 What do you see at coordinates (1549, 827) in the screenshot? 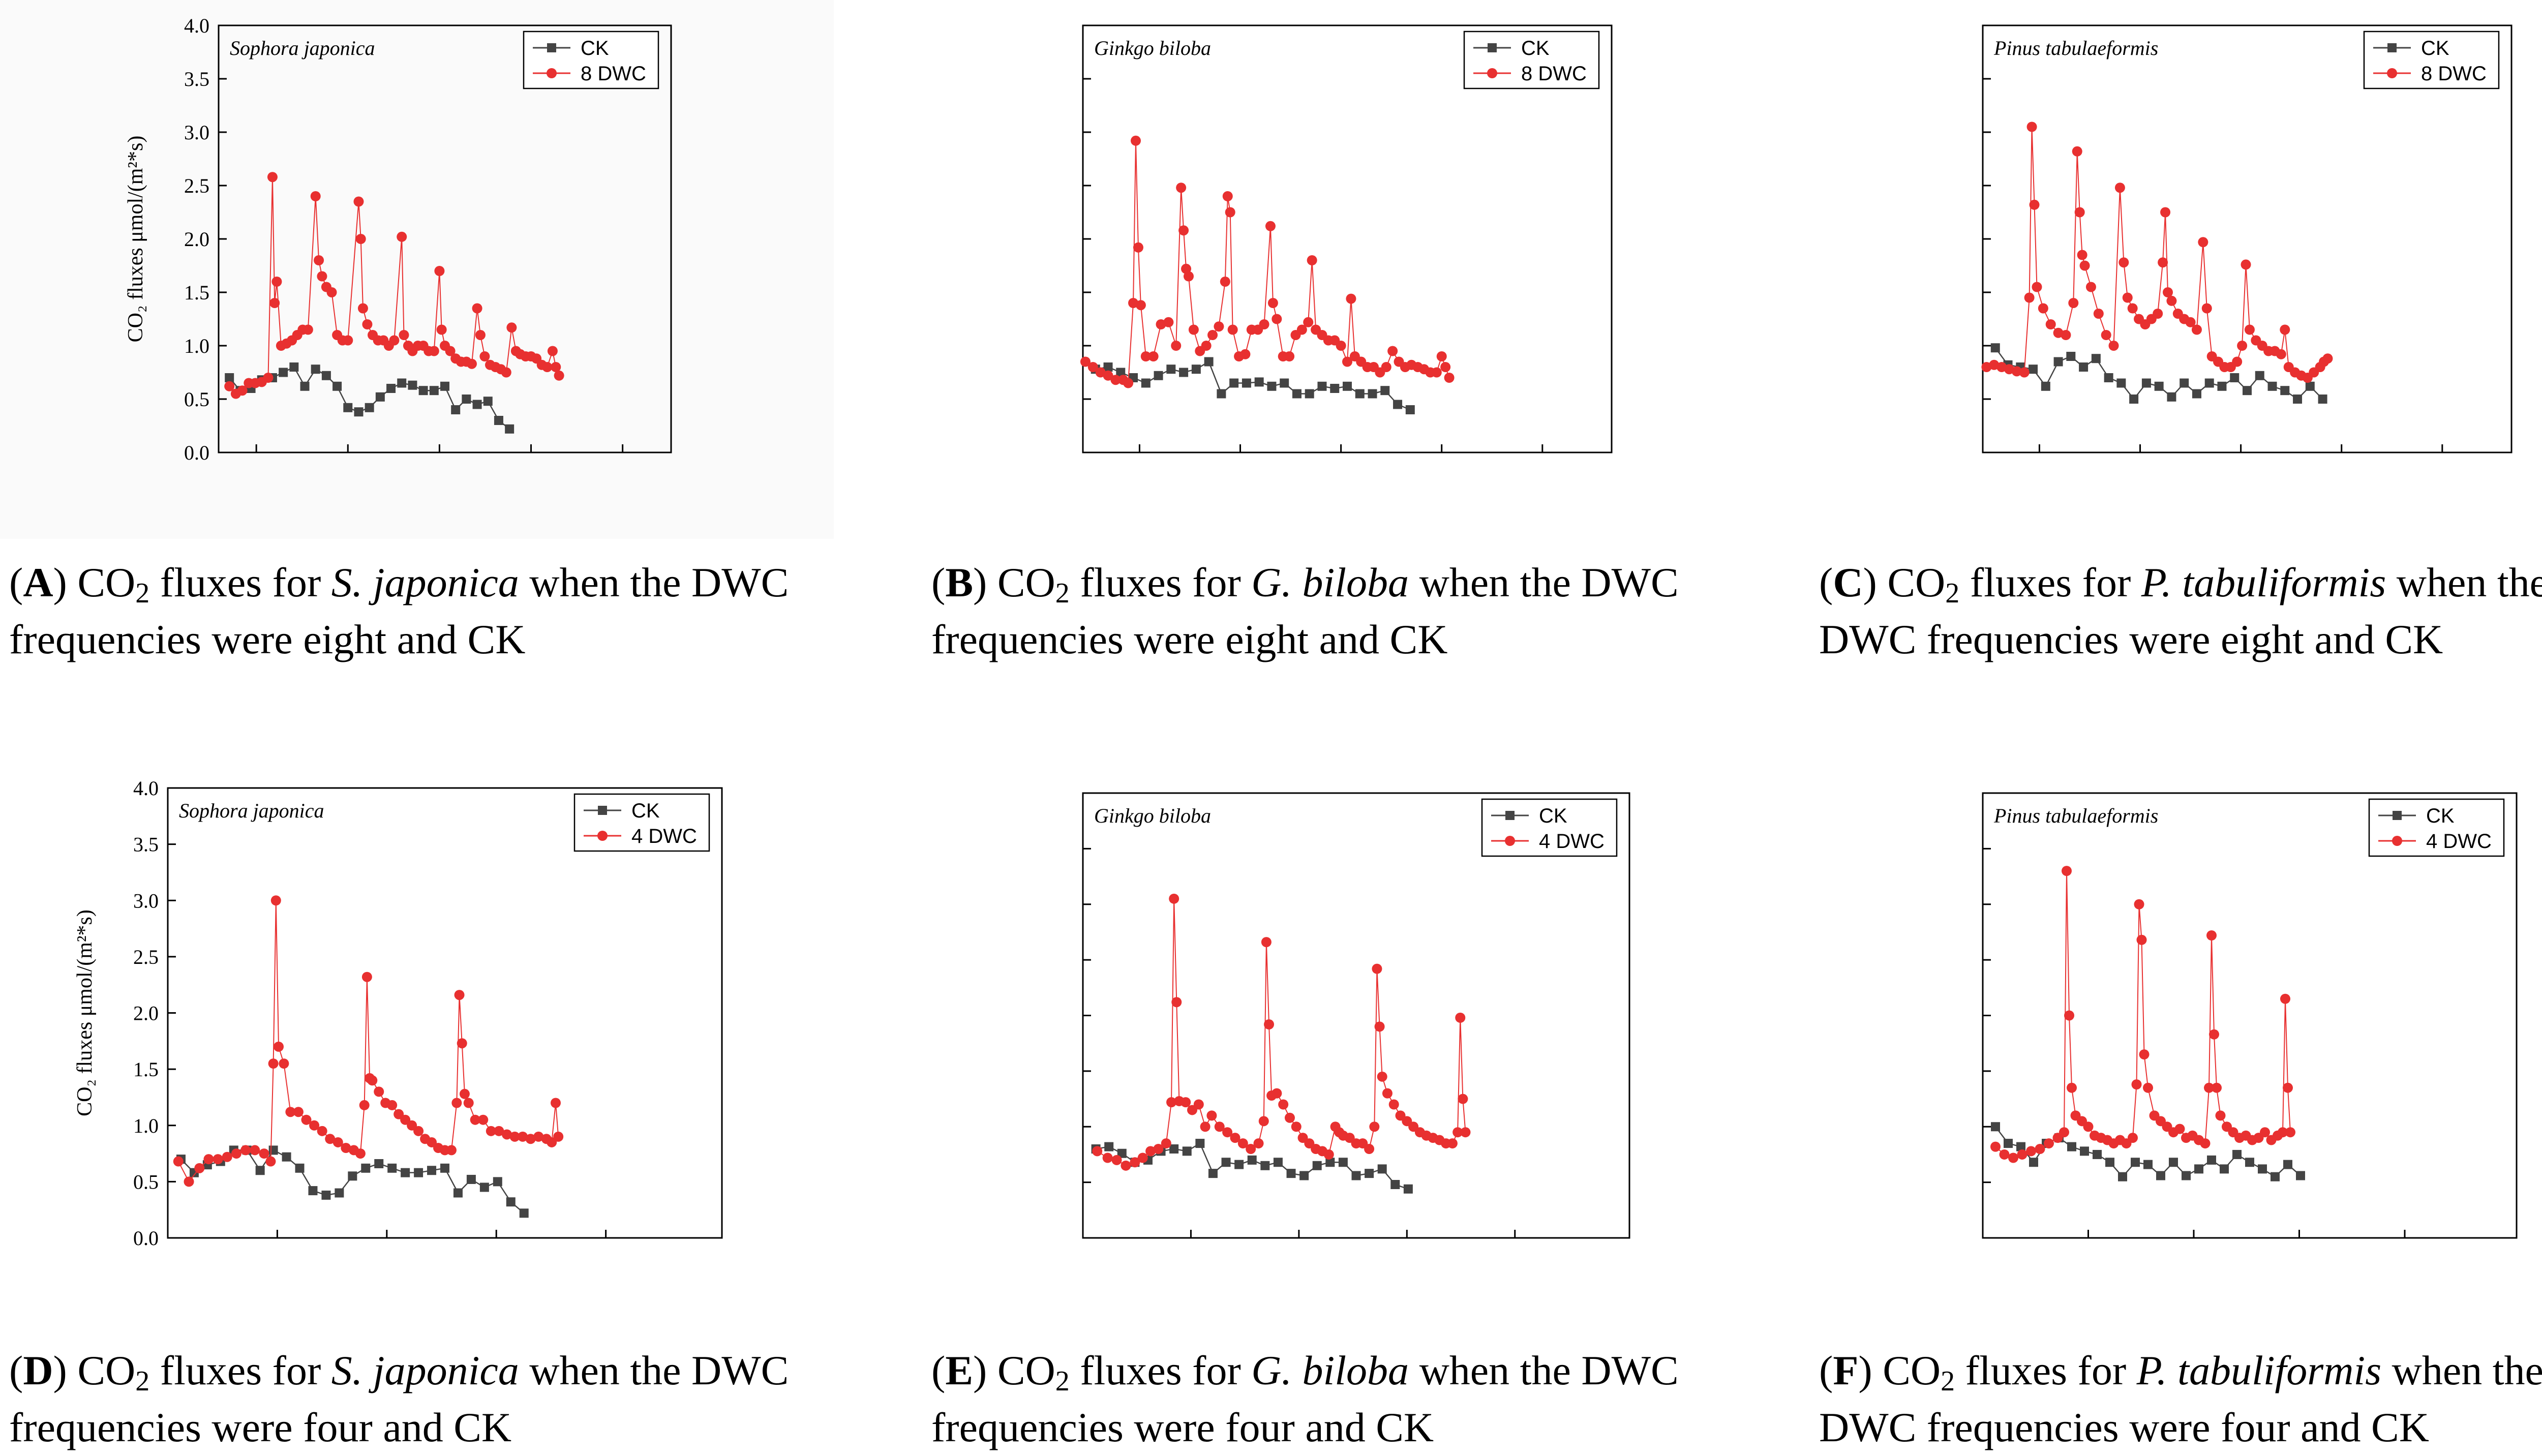
I see `legend-box` at bounding box center [1549, 827].